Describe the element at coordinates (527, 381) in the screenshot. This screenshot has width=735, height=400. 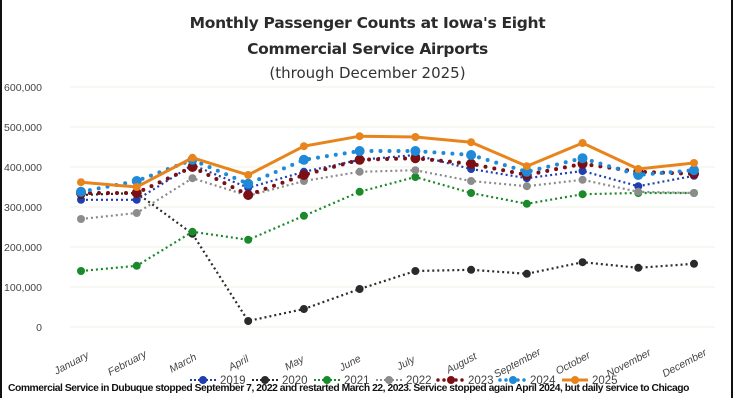
I see `legend-item-2024: 2024` at that location.